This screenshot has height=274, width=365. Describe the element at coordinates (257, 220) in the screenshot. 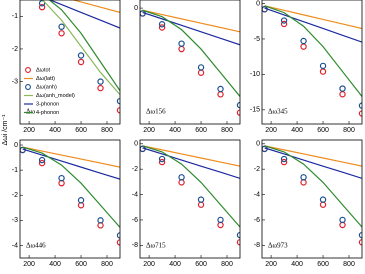

I see `y-tick-label: -6` at that location.